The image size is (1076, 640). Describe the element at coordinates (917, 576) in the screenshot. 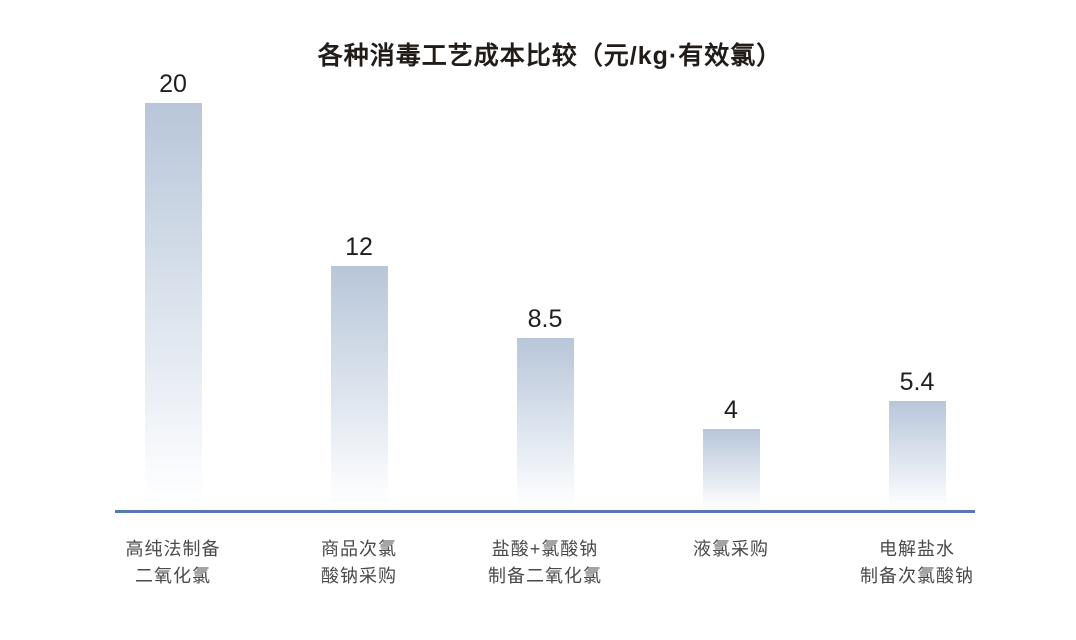

I see `category-label-line: 制备次氯酸钠` at that location.